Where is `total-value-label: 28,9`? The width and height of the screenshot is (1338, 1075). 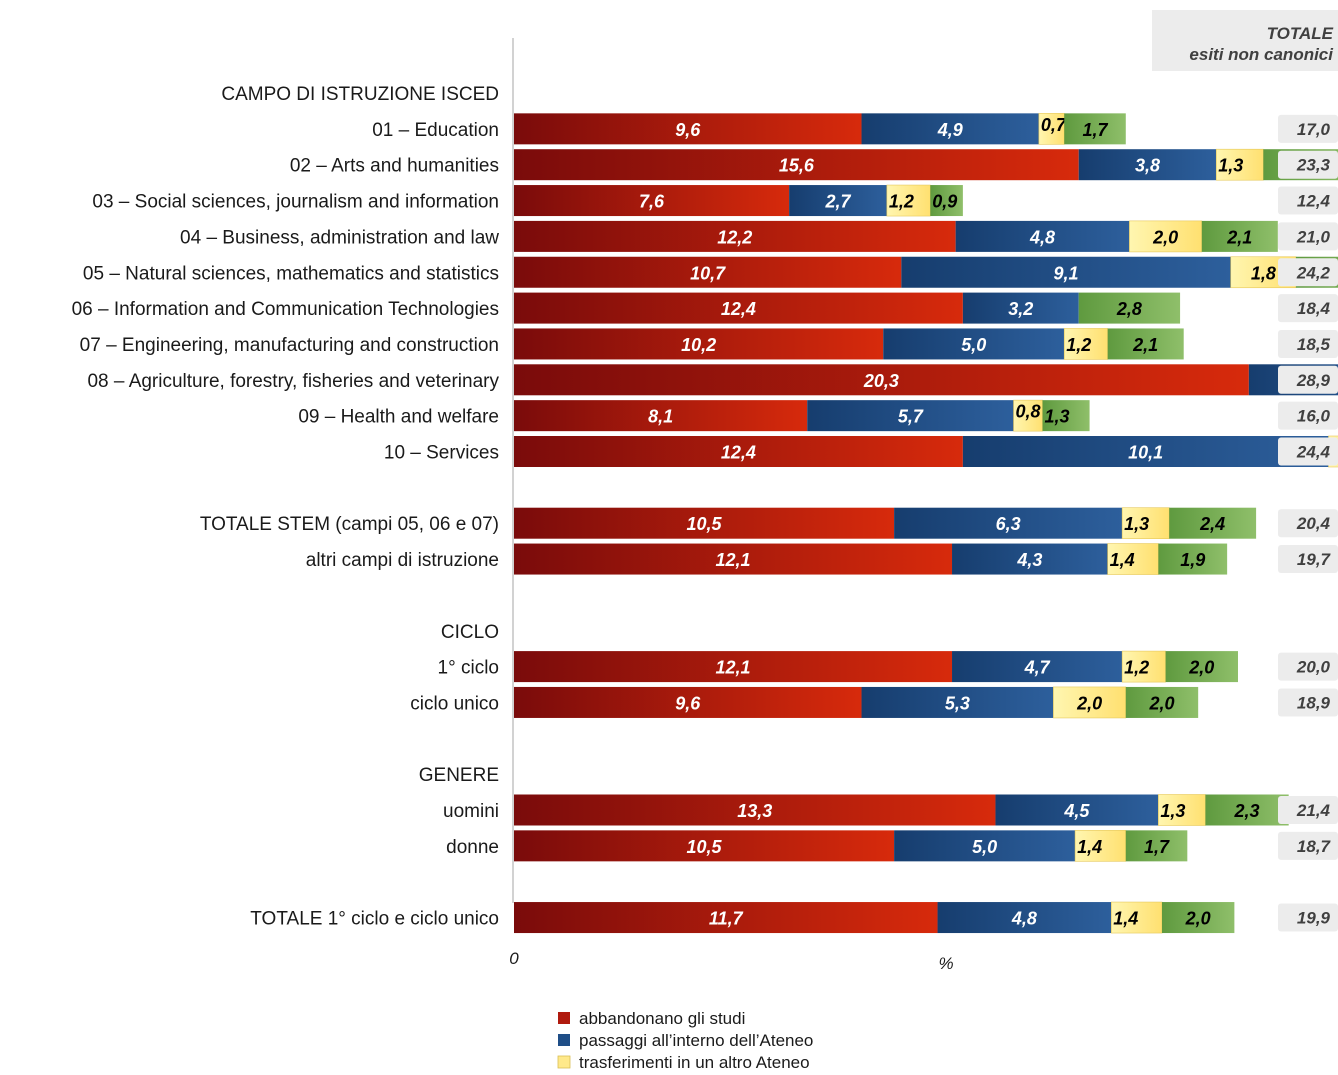 total-value-label: 28,9 is located at coordinates (1313, 380).